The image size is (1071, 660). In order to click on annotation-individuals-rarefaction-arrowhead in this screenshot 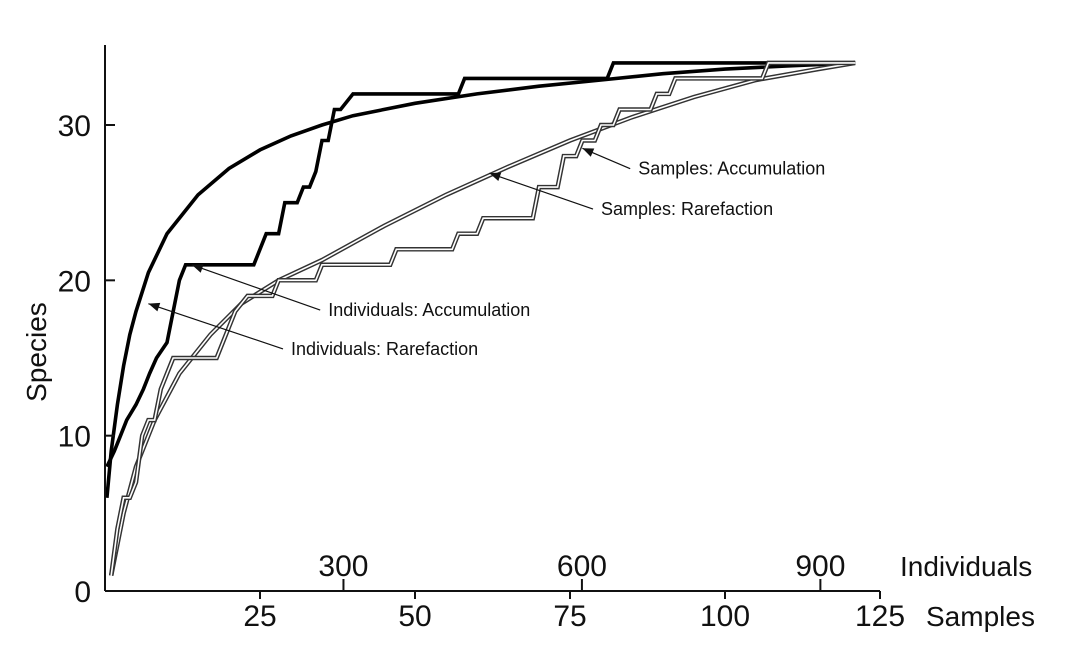, I will do `click(154, 307)`.